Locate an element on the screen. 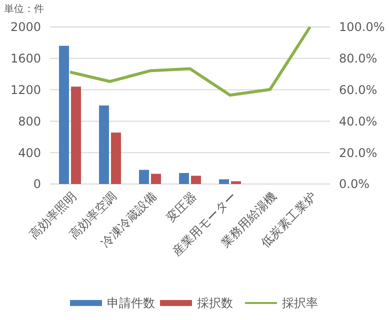 The image size is (389, 320). y2-tick-label: 40.0% is located at coordinates (358, 121).